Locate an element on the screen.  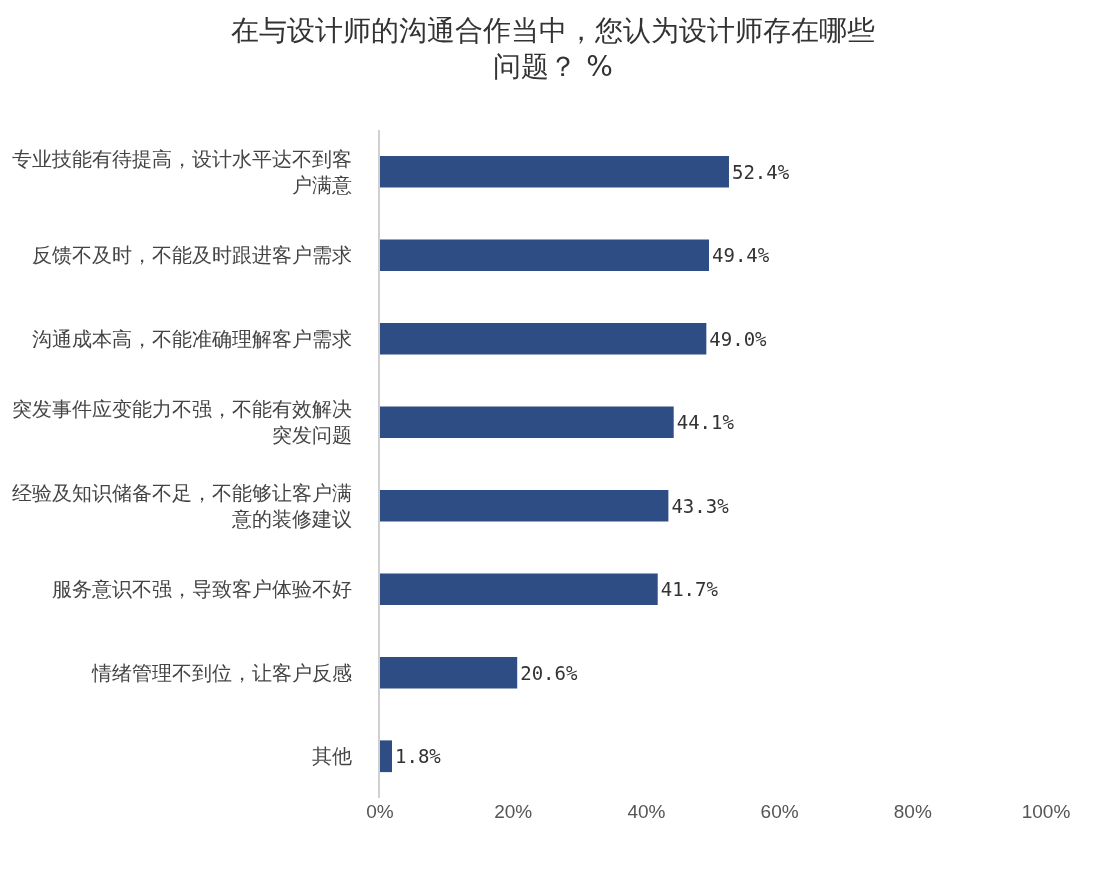
x-tick-label: 60% is located at coordinates (779, 811).